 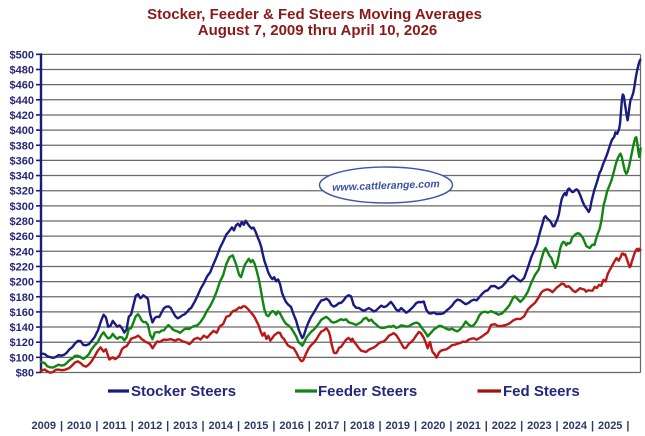 I want to click on svg-text: 2020, so click(x=433, y=426).